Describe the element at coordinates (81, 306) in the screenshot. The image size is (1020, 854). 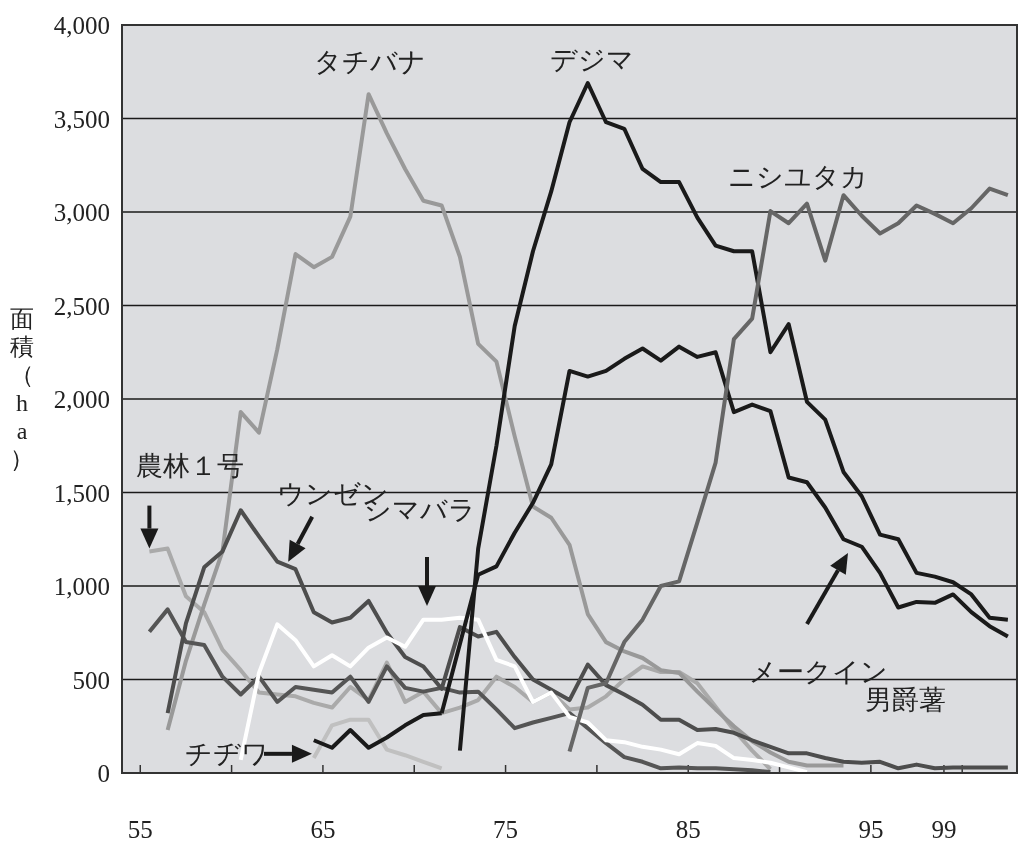
I see `y-tick-label: 2,500` at that location.